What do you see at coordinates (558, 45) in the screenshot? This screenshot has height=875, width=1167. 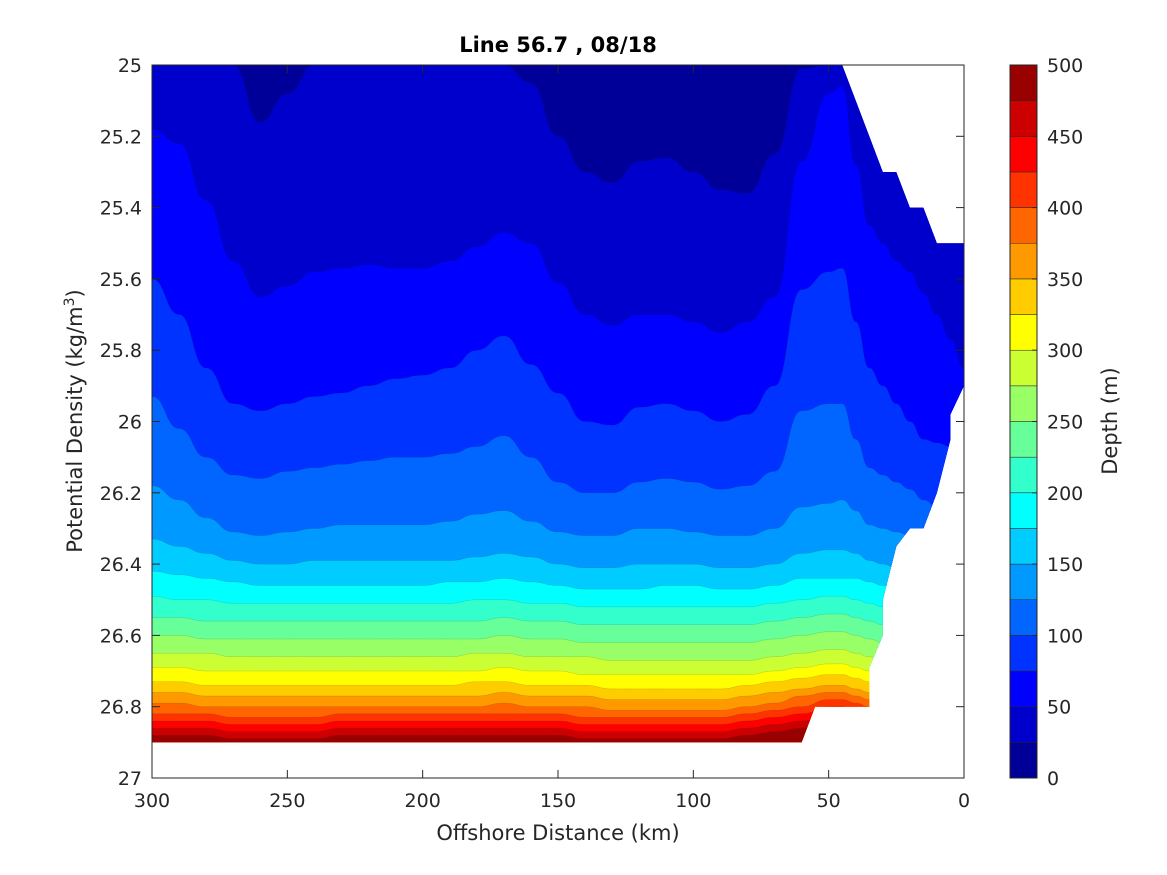 I see `chart-title: Line 56.7 , 08/18` at bounding box center [558, 45].